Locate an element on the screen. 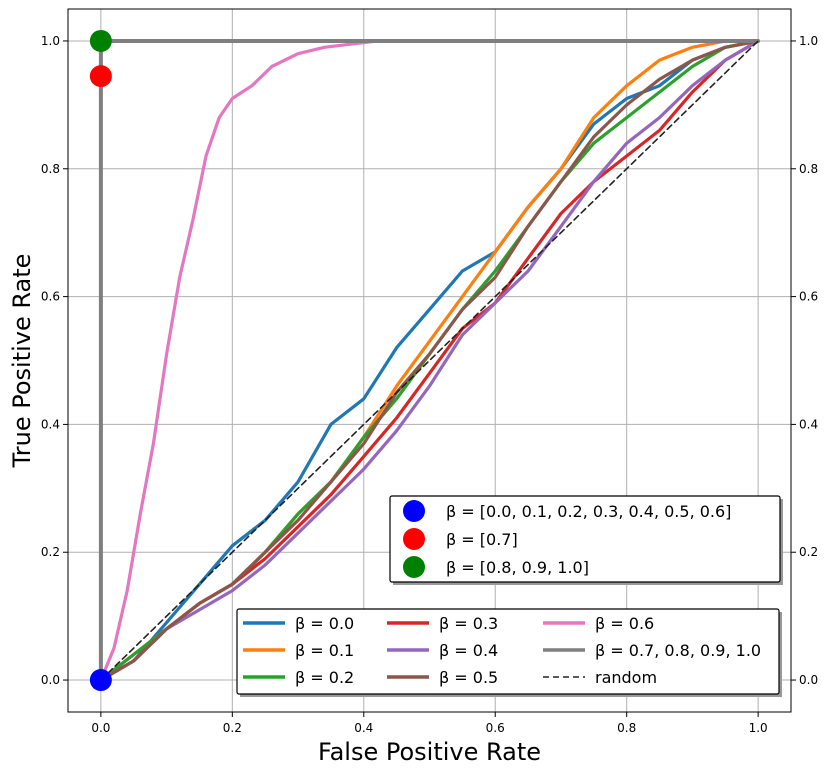  y-tick-label-right: 0.2 is located at coordinates (808, 552).